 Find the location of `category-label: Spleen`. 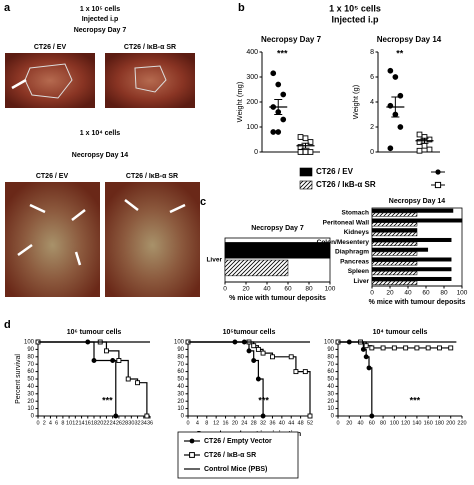

category-label: Spleen is located at coordinates (358, 271).